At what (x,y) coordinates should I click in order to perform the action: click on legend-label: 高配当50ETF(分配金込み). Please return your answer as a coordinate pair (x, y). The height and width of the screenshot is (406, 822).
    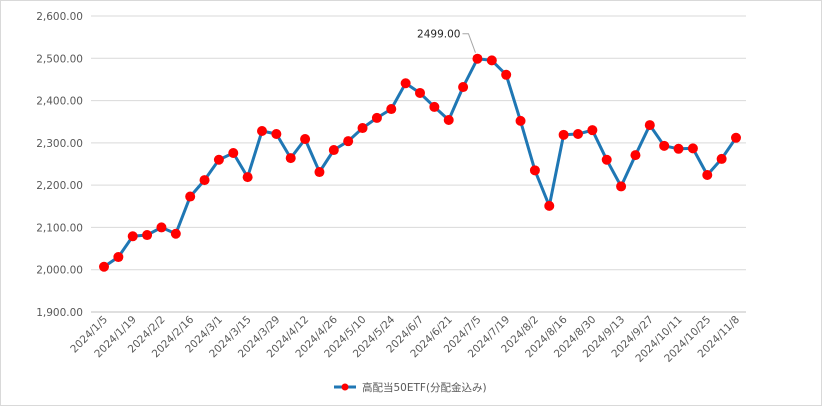
    Looking at the image, I should click on (424, 387).